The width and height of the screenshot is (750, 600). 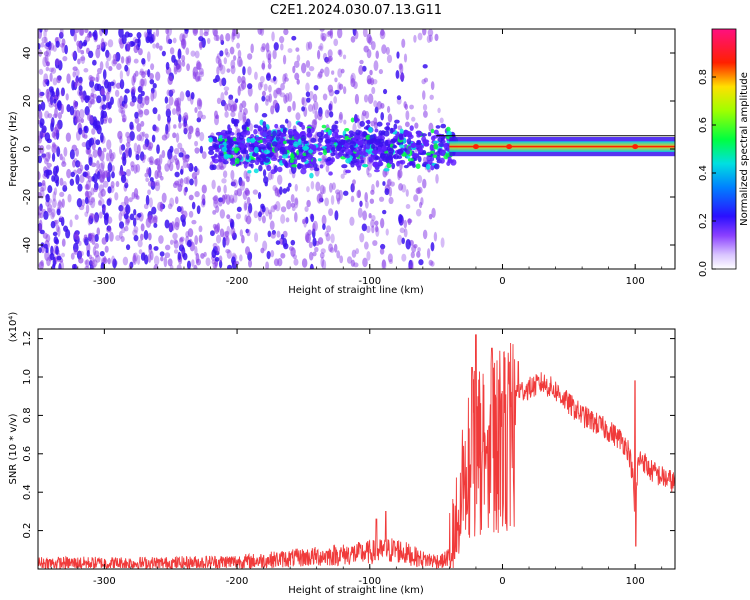 I want to click on spectrogram-x-tick-label: -300, so click(x=104, y=281).